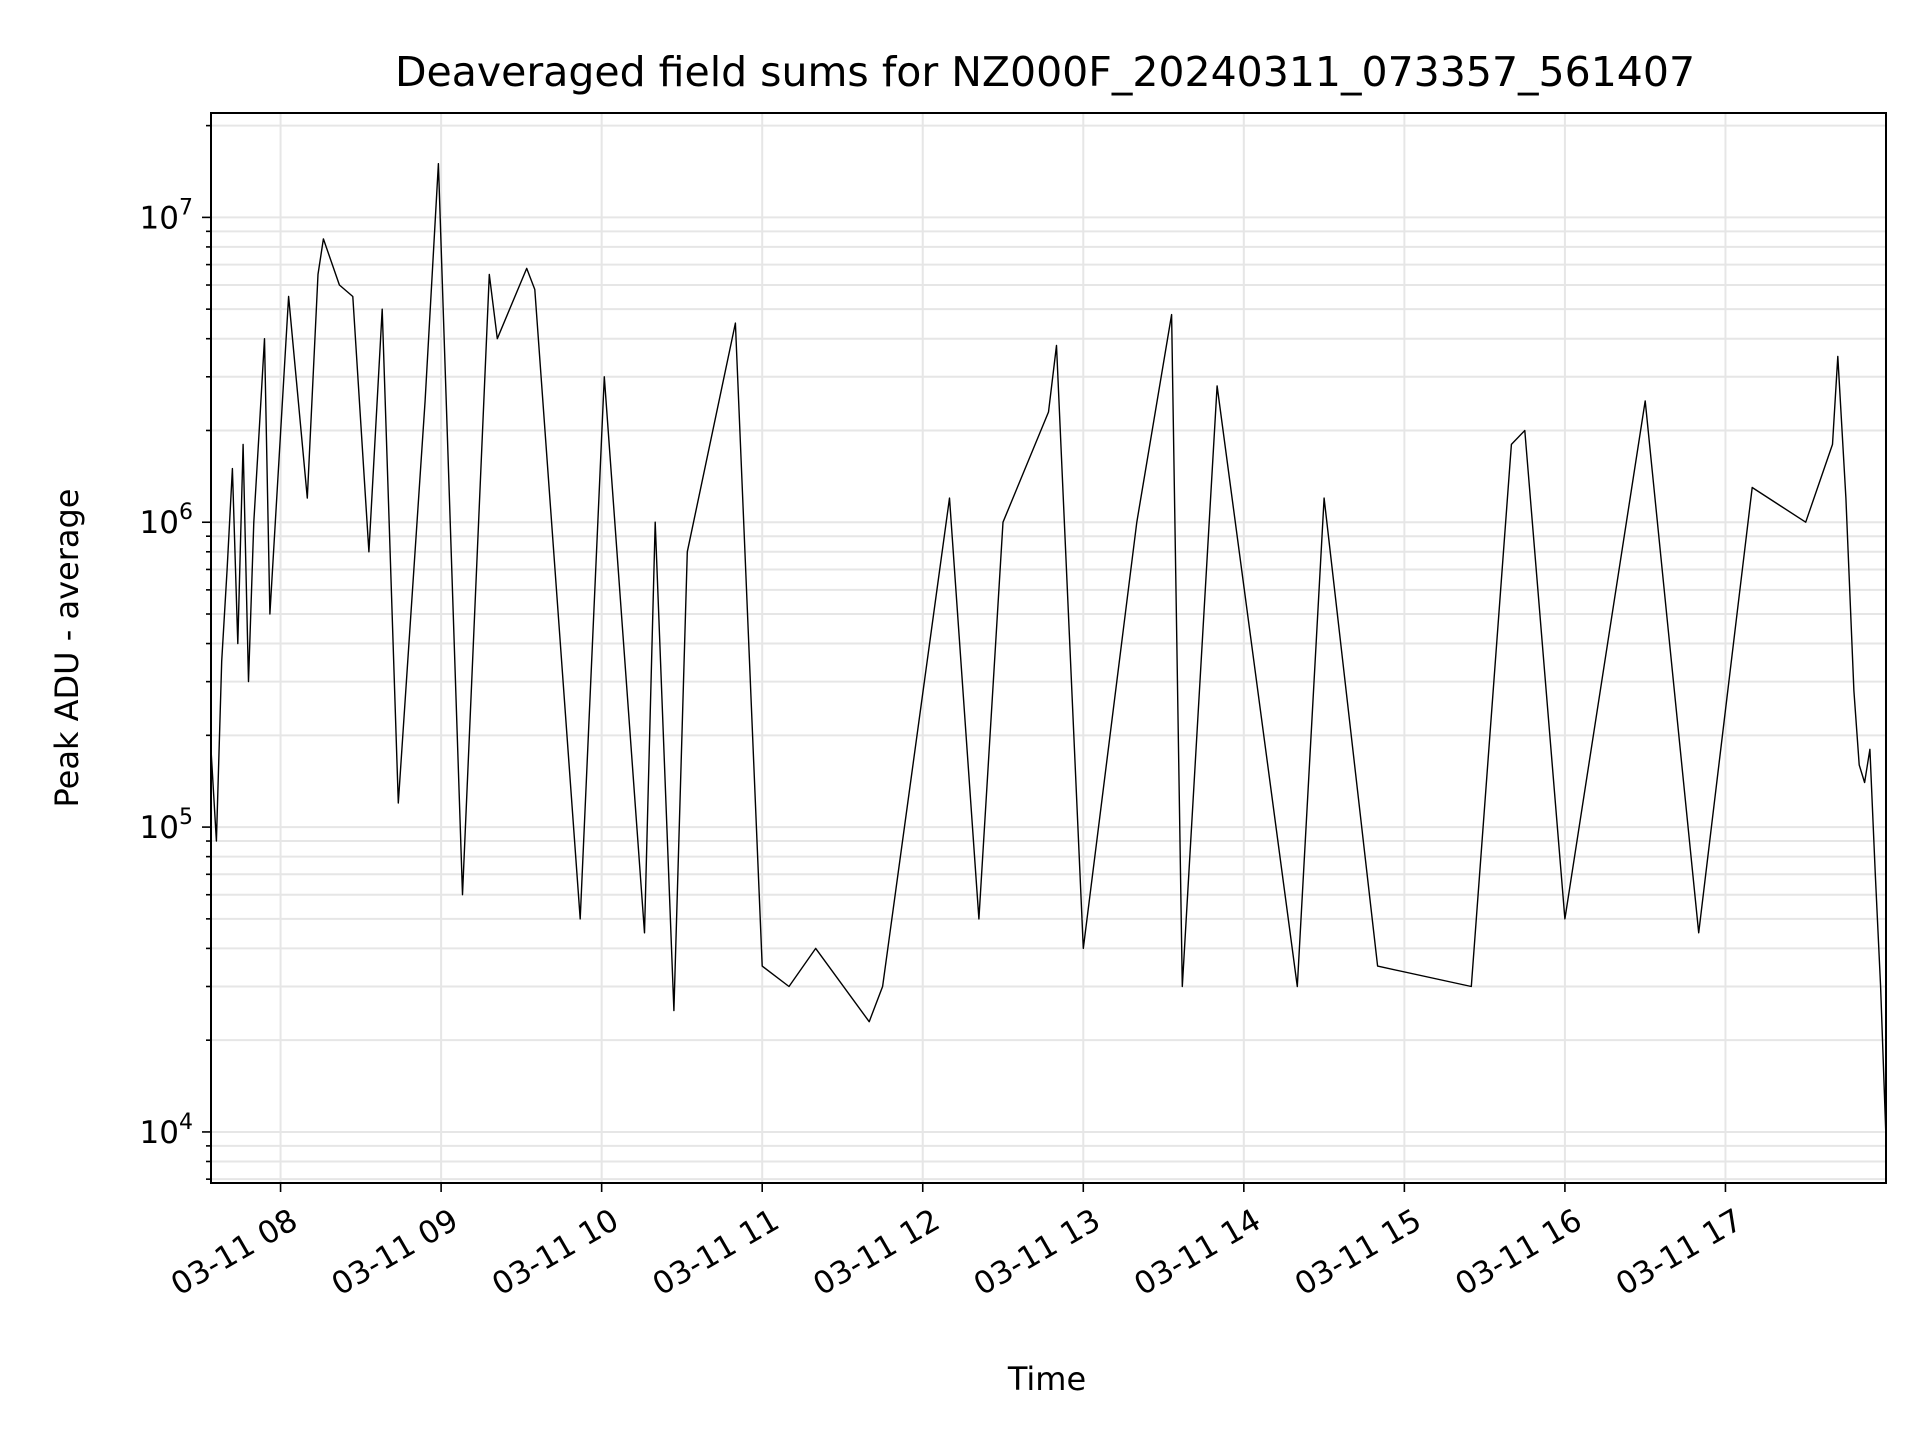 Image resolution: width=1920 pixels, height=1440 pixels. What do you see at coordinates (1046, 1379) in the screenshot?
I see `x-axis-label: Time` at bounding box center [1046, 1379].